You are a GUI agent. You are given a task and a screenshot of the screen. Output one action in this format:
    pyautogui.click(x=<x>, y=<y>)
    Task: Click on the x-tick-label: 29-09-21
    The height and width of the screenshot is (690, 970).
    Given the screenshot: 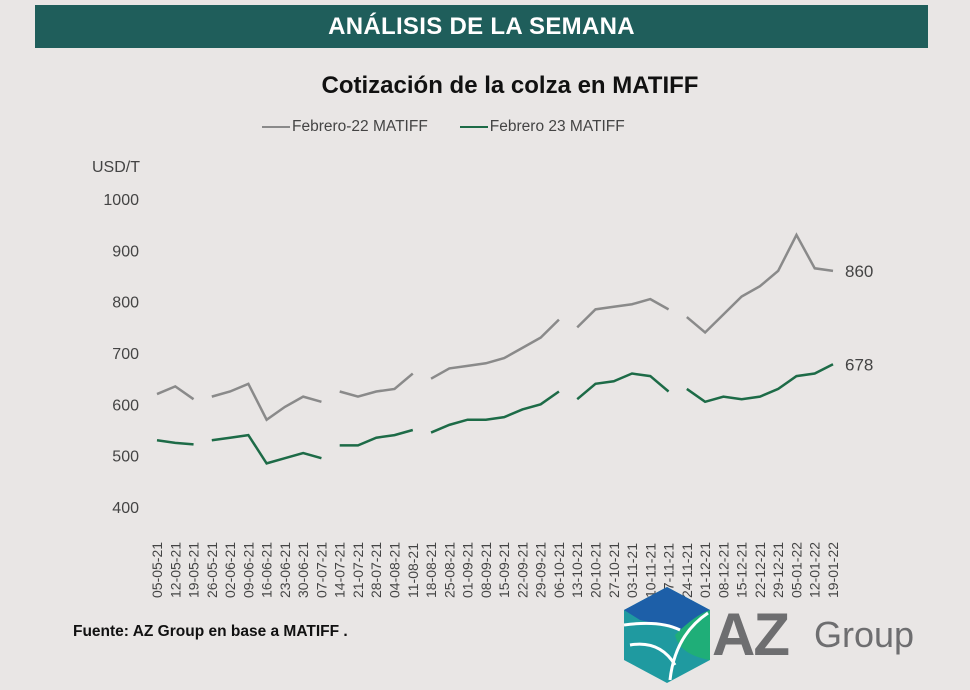 What is the action you would take?
    pyautogui.click(x=541, y=570)
    